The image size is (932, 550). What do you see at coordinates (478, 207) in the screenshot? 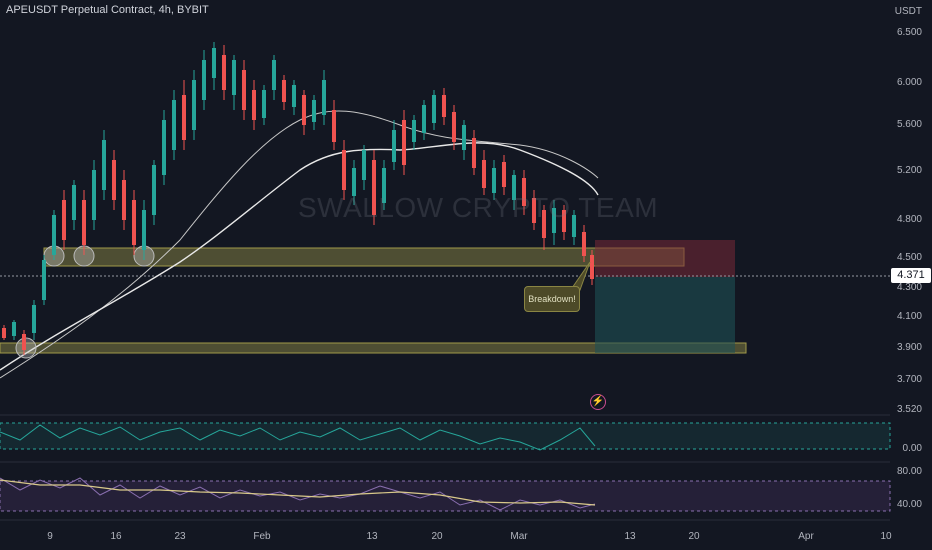
I see `watermark-text: SWALLOW CRYPTO TEAM` at bounding box center [478, 207].